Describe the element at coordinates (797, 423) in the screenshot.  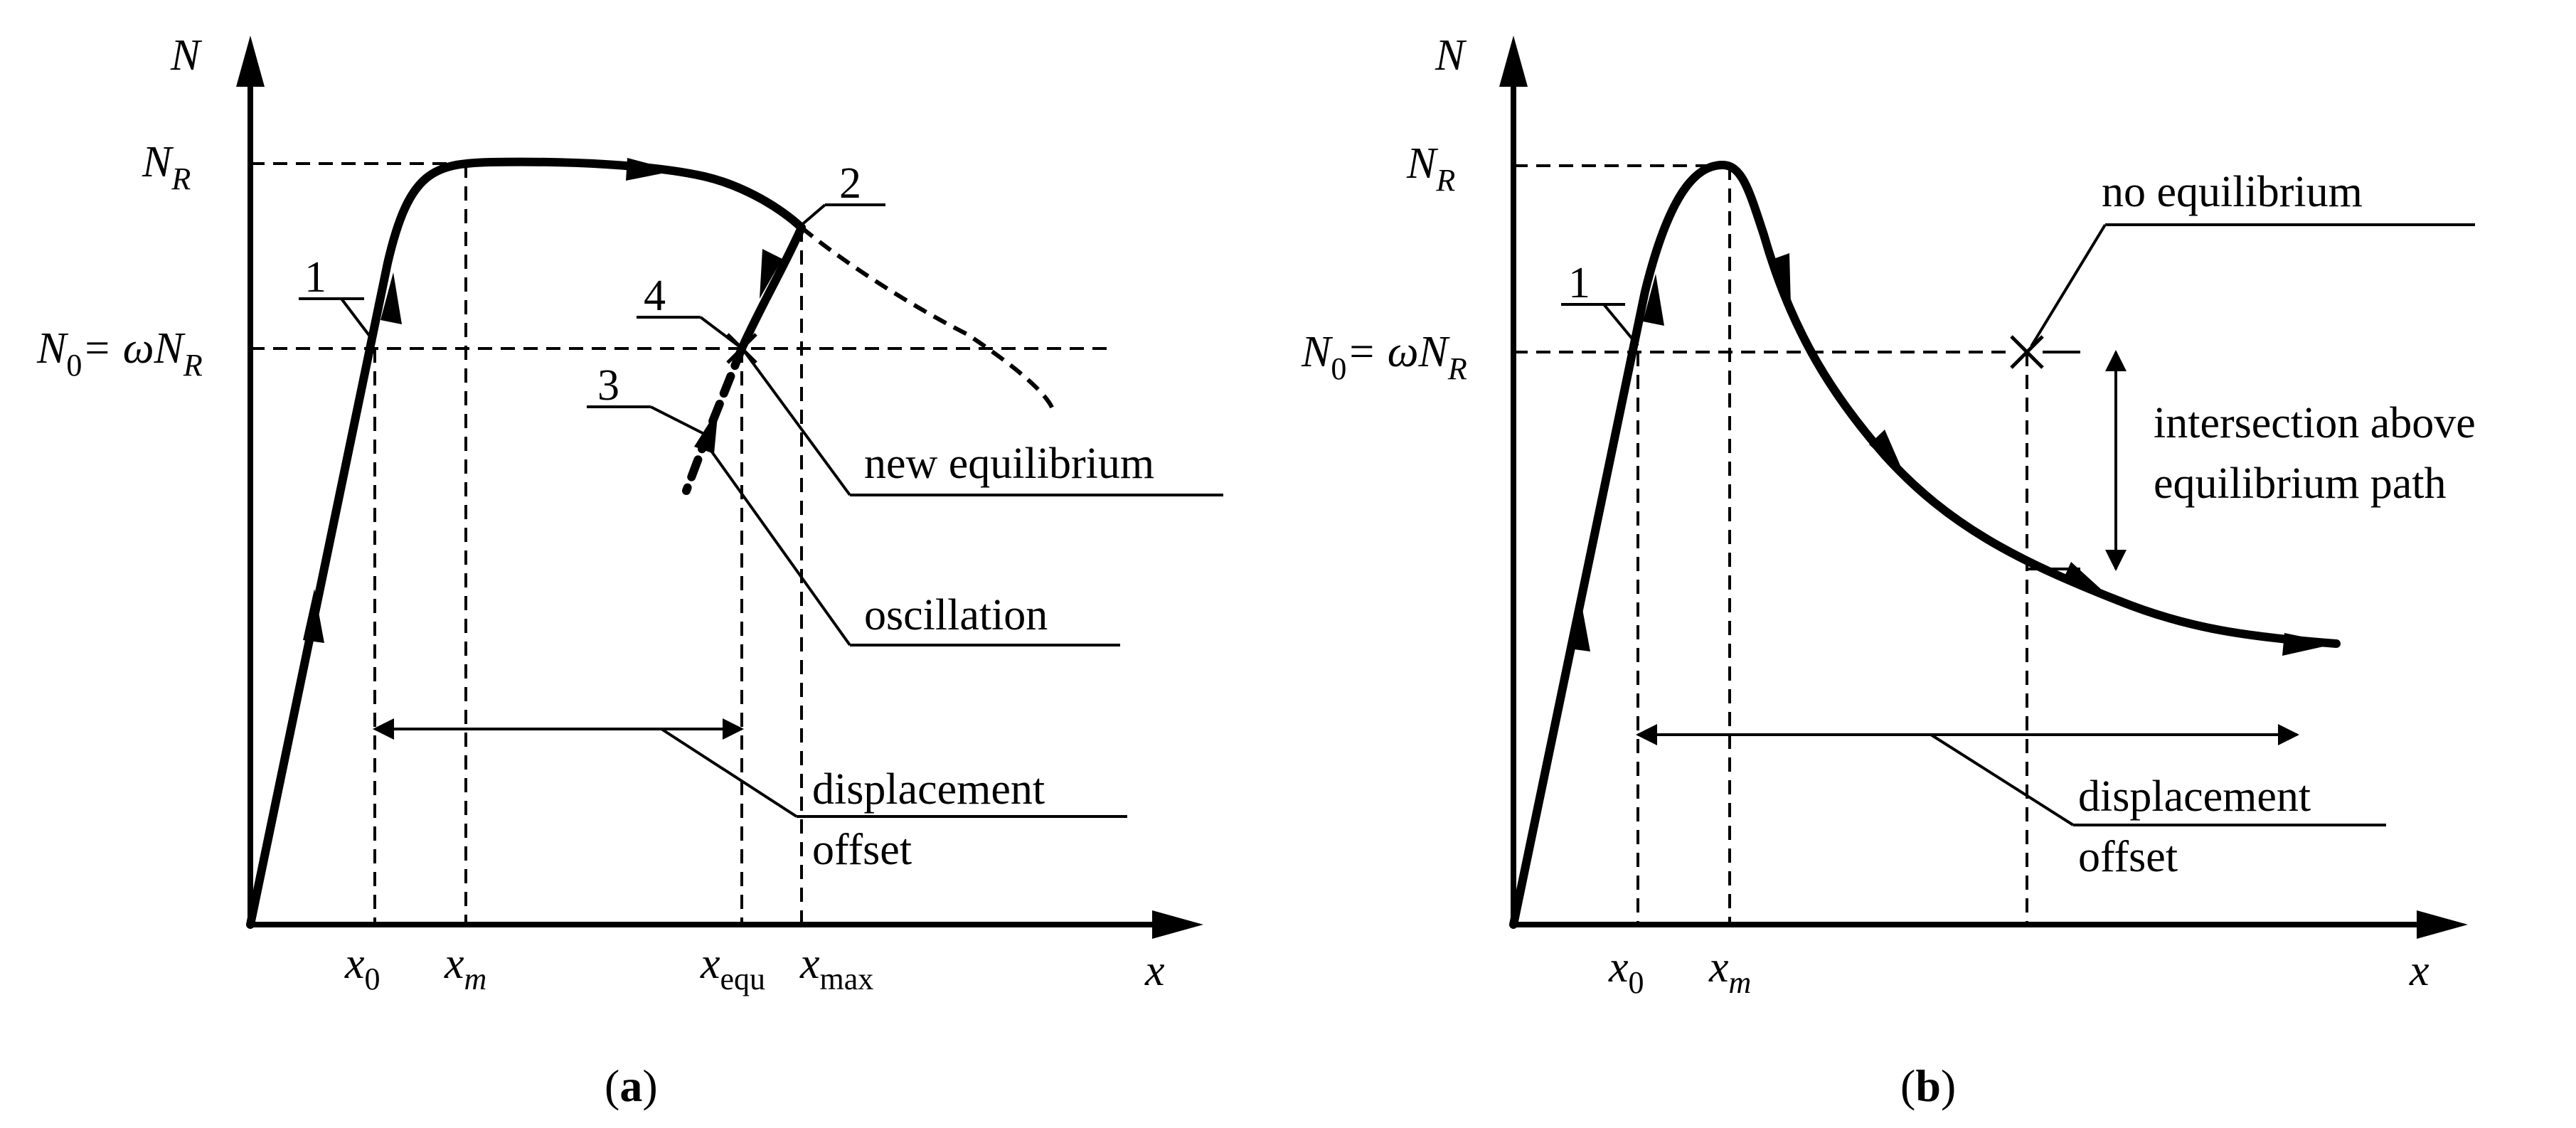
I see `panel-a-new-equilibrium-pointer` at that location.